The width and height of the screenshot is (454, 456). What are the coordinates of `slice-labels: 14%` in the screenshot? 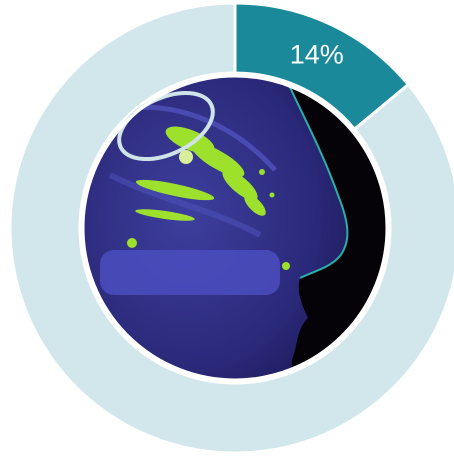 It's located at (317, 54).